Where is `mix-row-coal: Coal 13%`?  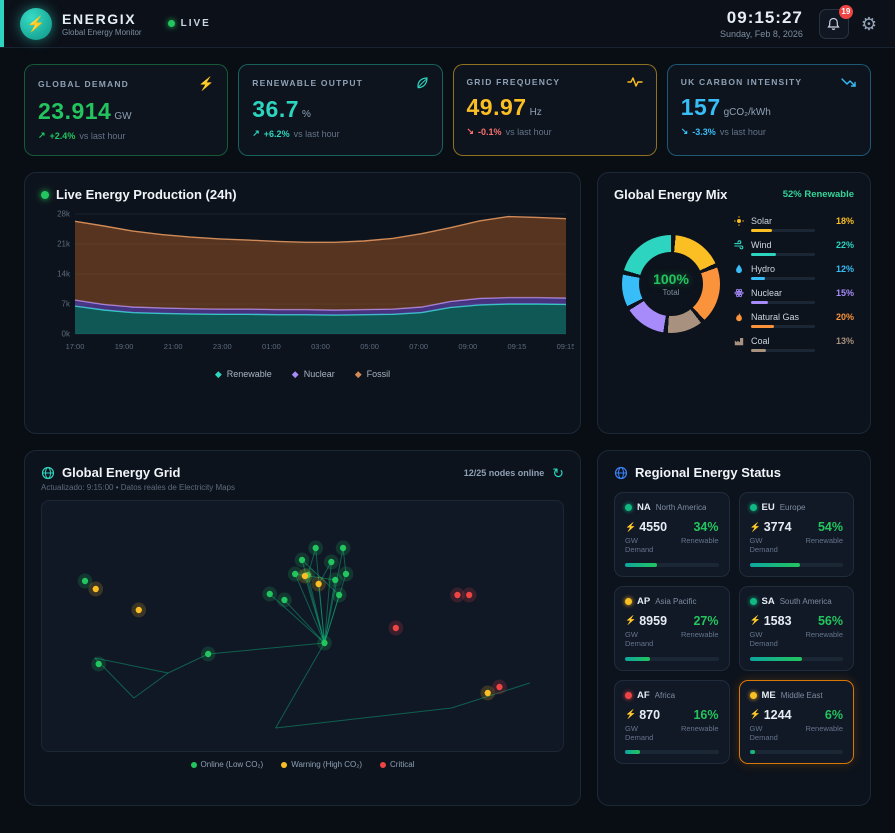
mix-row-coal: Coal 13% is located at coordinates (794, 344).